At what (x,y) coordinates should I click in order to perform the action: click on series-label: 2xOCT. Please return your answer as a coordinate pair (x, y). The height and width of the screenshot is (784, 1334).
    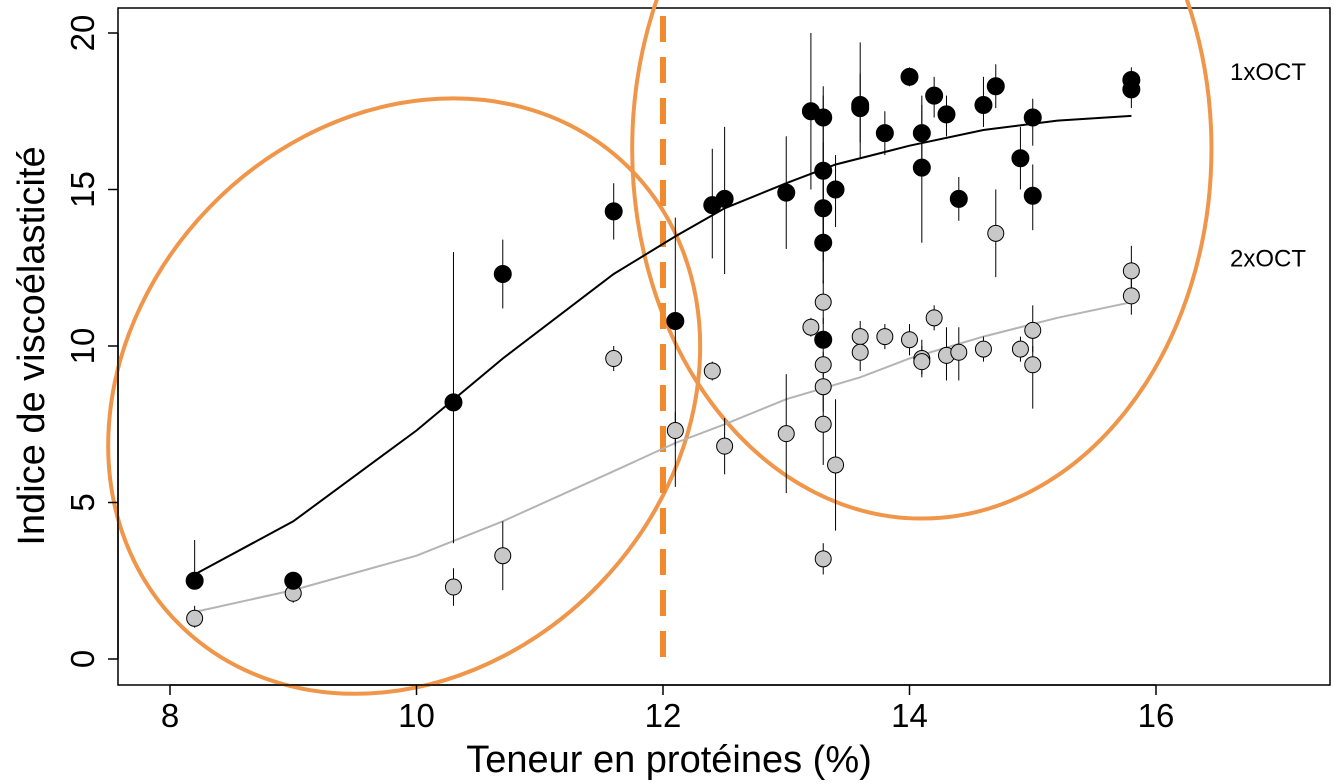
    Looking at the image, I should click on (1268, 258).